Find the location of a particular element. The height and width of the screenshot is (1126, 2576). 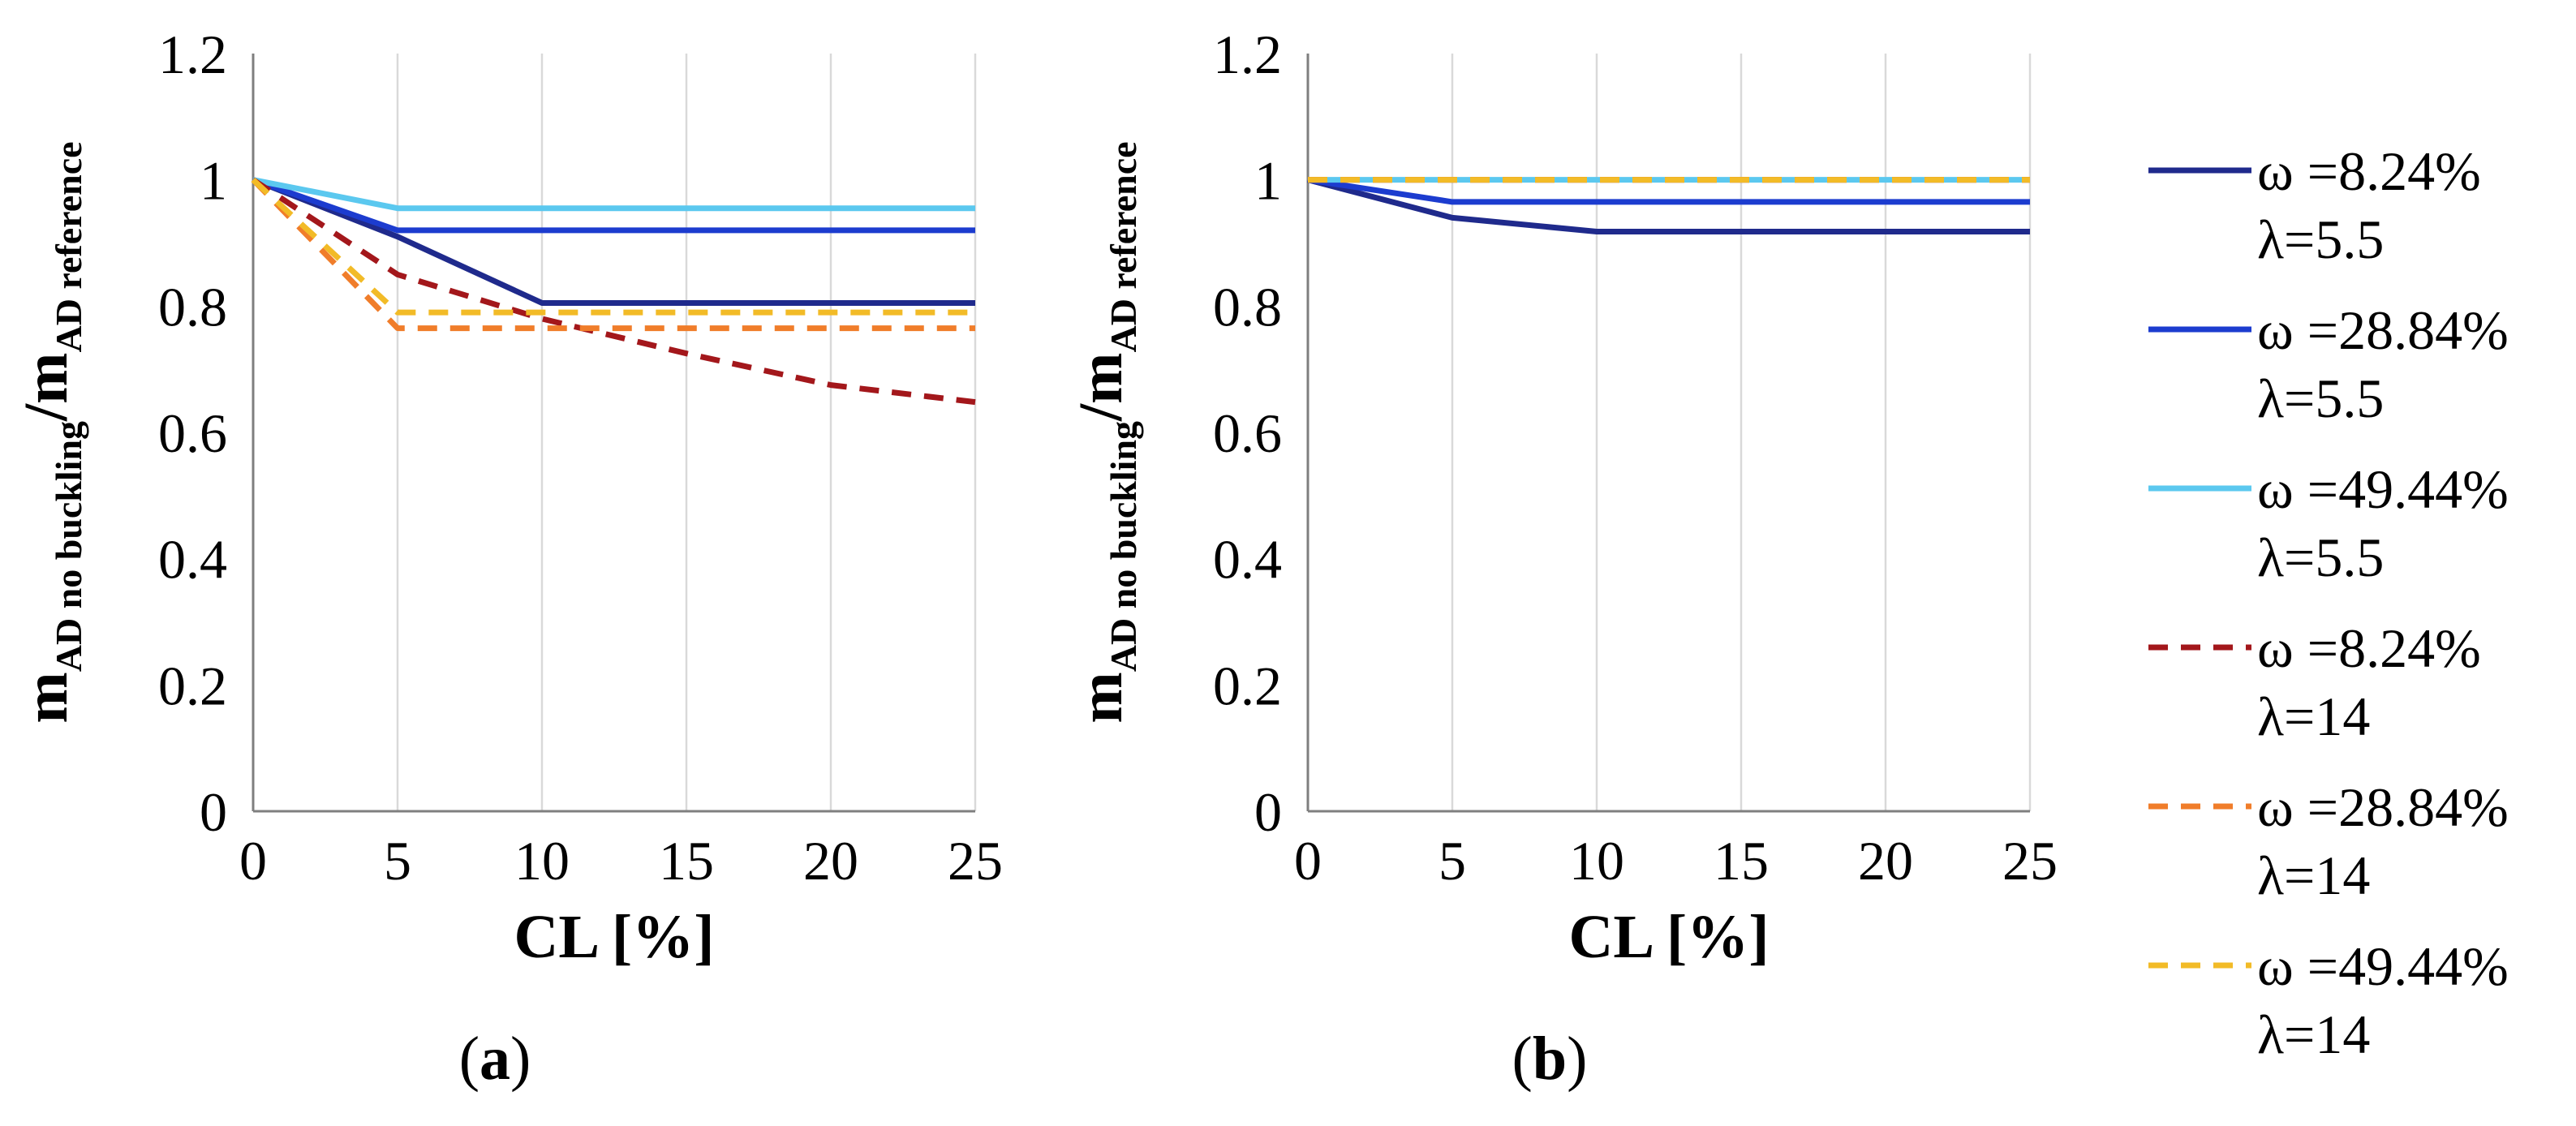

panel-label: (a) is located at coordinates (495, 1059).